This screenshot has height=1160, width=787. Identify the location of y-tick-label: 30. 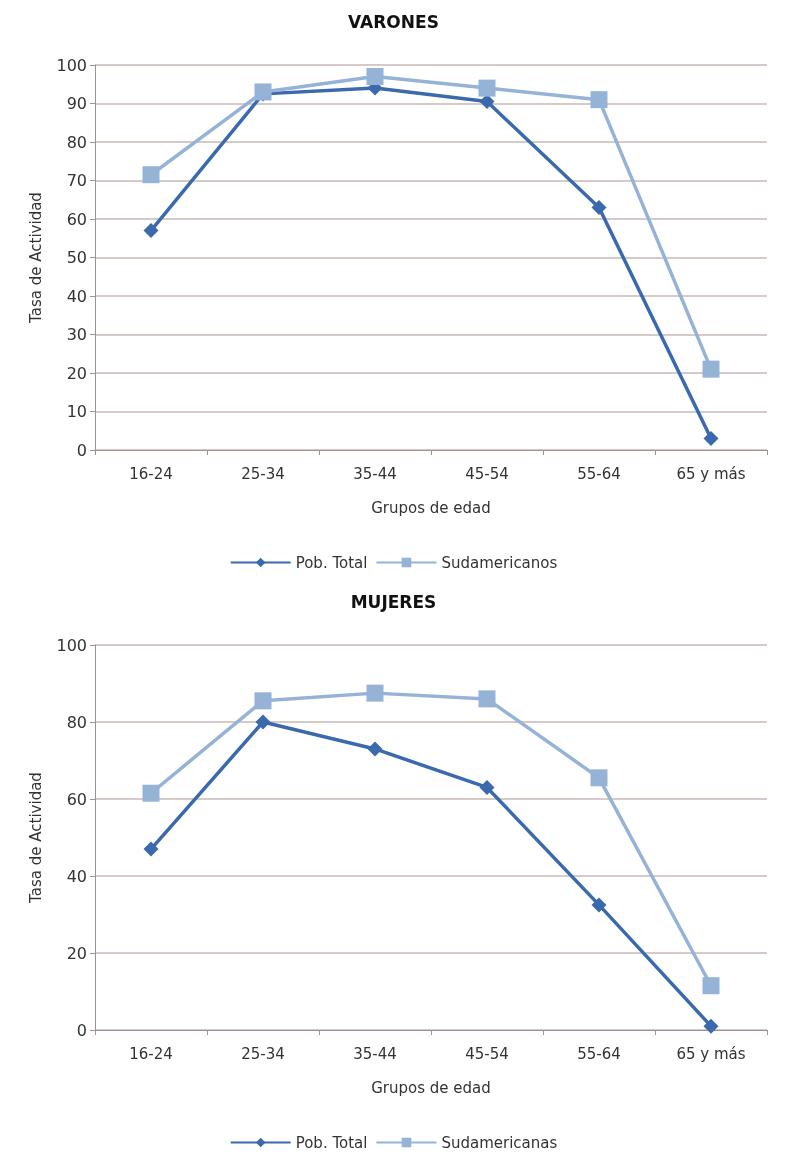
(76, 334).